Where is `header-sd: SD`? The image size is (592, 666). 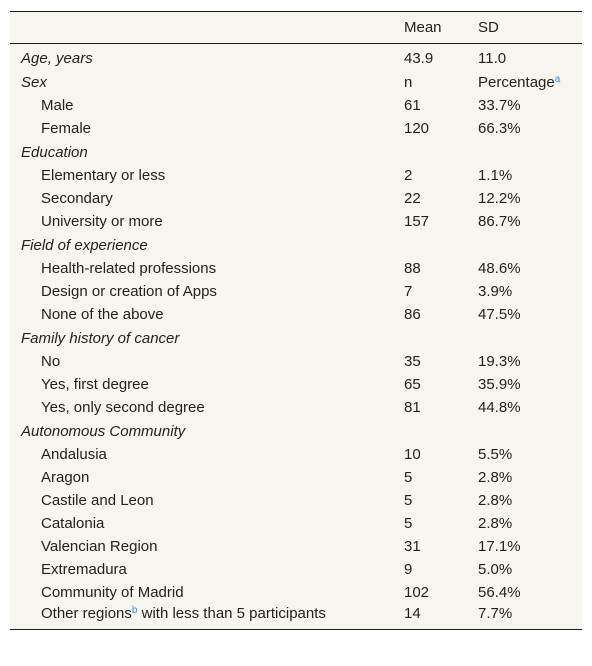
header-sd: SD is located at coordinates (488, 27).